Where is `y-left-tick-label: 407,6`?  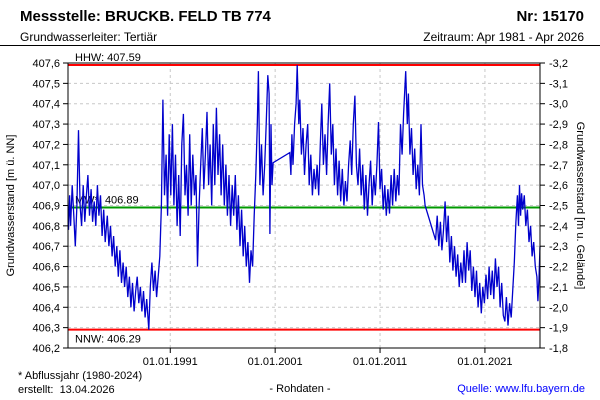
y-left-tick-label: 407,6 is located at coordinates (46, 64).